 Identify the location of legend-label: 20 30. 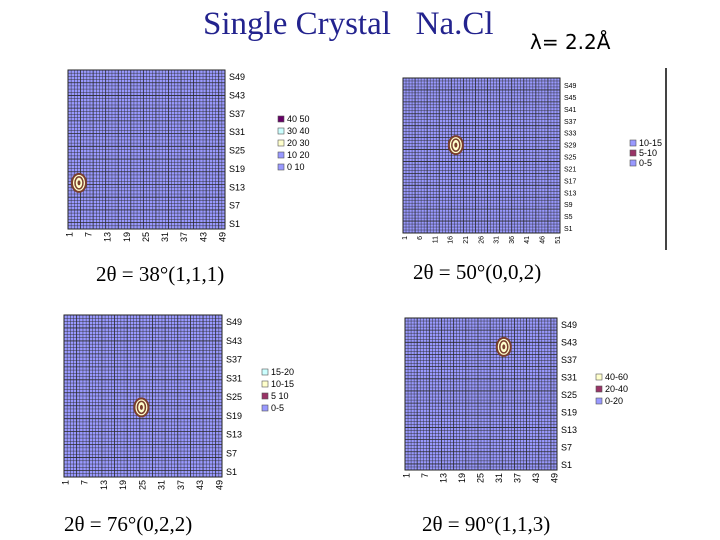
(298, 143).